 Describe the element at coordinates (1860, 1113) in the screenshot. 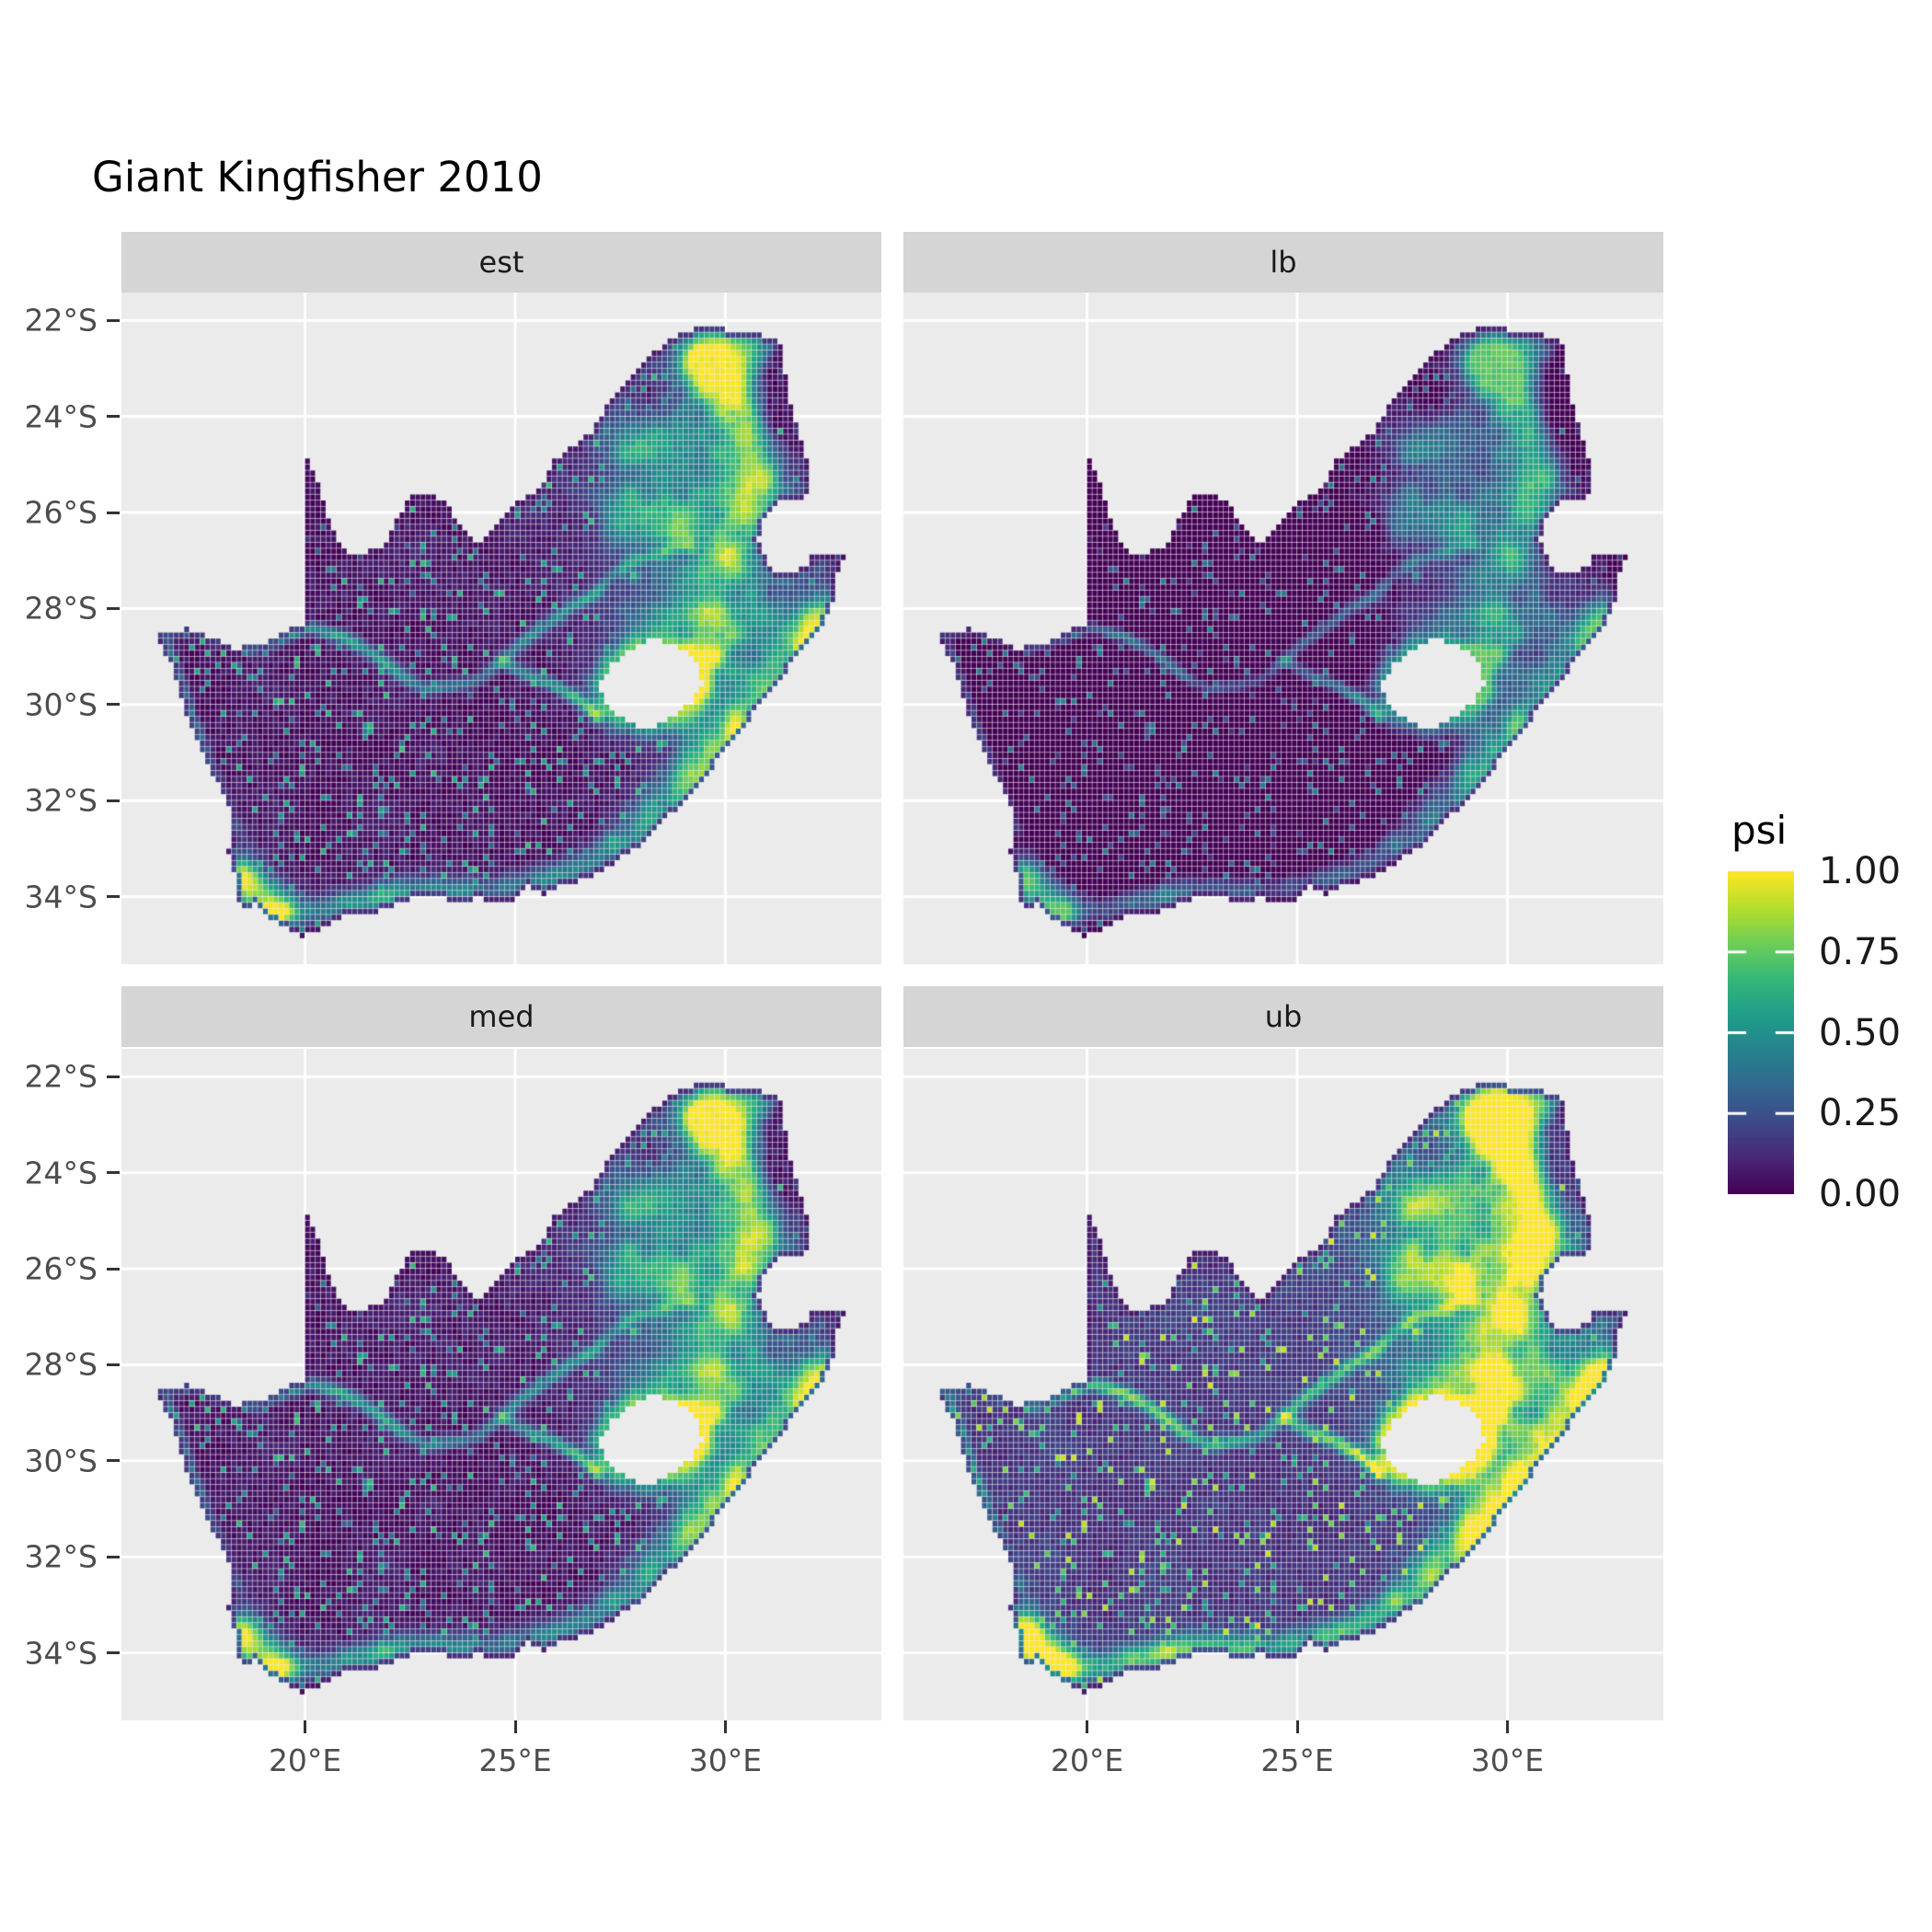

I see `legend-tick-label: 0.25` at that location.